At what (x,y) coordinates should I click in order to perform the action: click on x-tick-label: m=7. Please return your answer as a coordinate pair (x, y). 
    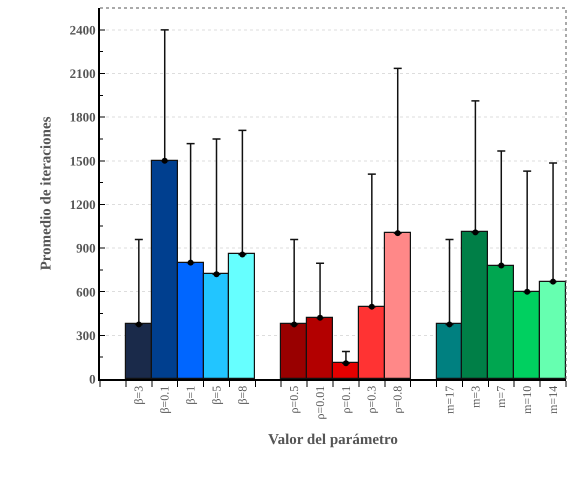
    Looking at the image, I should click on (501, 397).